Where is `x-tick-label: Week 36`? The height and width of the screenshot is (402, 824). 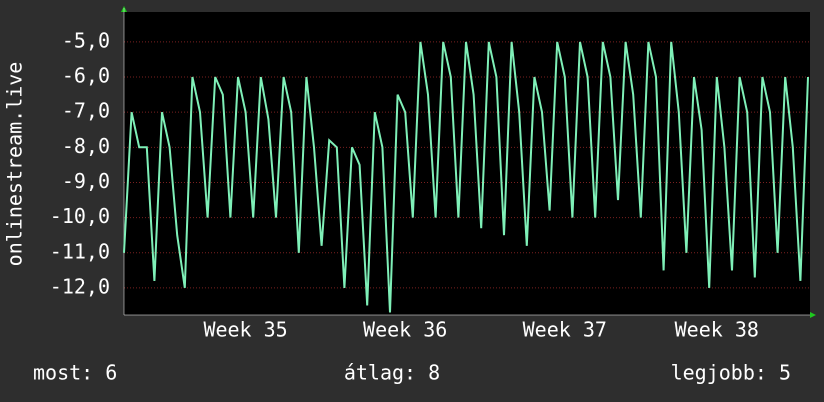 x-tick-label: Week 36 is located at coordinates (405, 330).